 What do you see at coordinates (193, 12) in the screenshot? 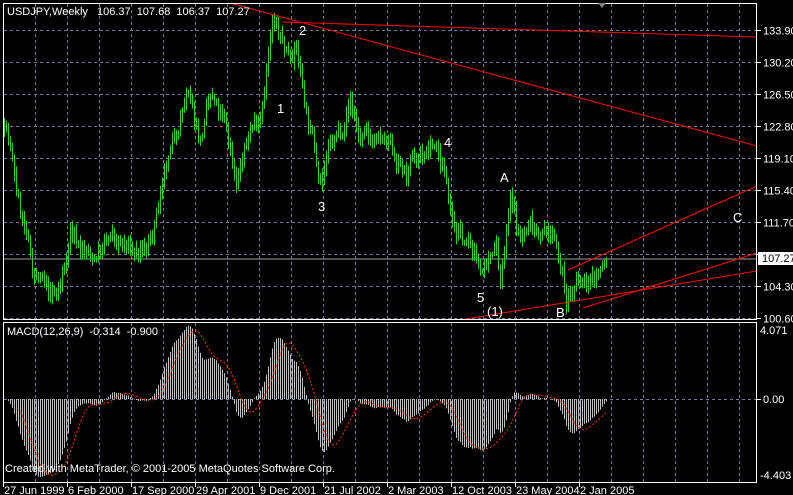
I see `last-low: 106.37` at bounding box center [193, 12].